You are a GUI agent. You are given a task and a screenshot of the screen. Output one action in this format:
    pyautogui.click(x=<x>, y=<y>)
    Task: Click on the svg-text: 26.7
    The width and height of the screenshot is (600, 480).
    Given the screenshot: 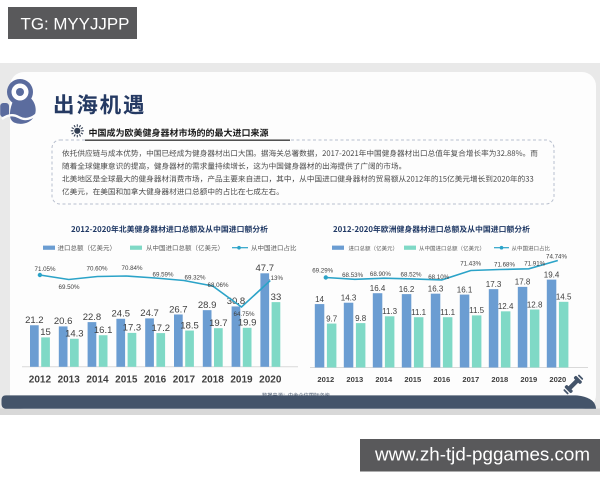 What is the action you would take?
    pyautogui.click(x=178, y=309)
    